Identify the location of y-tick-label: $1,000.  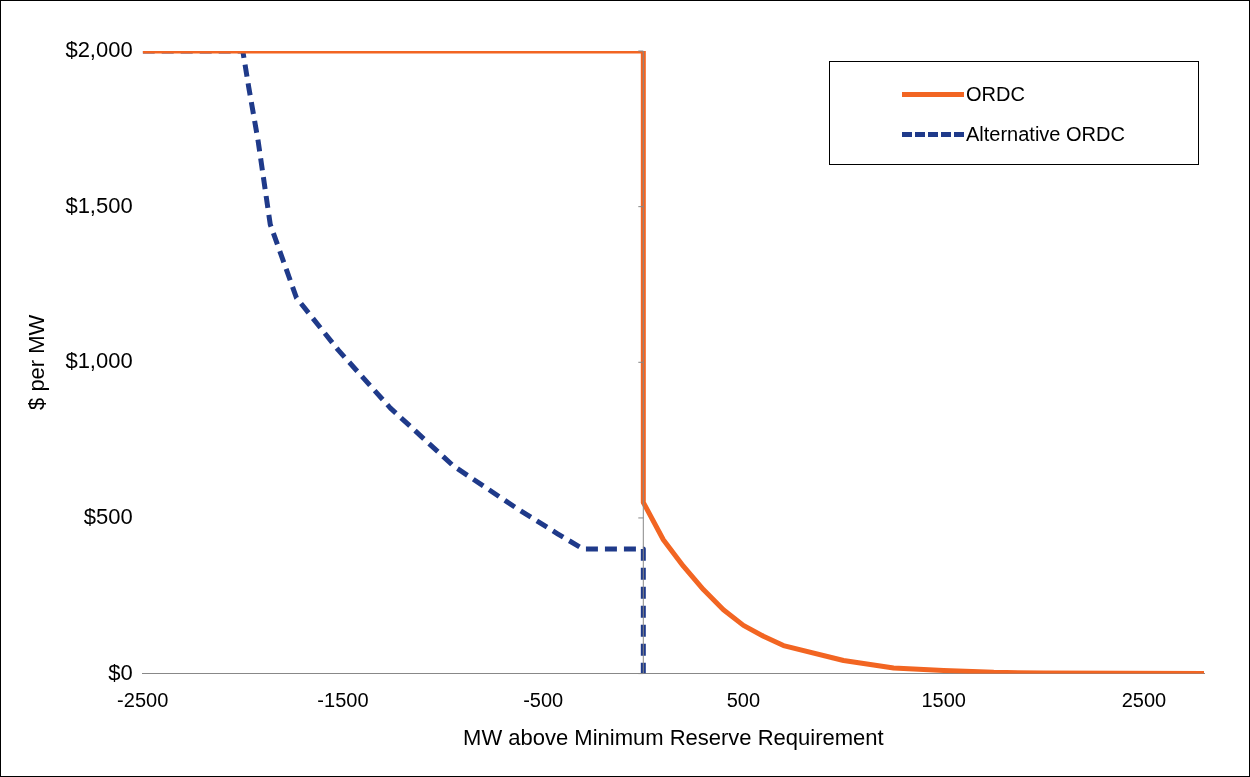
(99, 361).